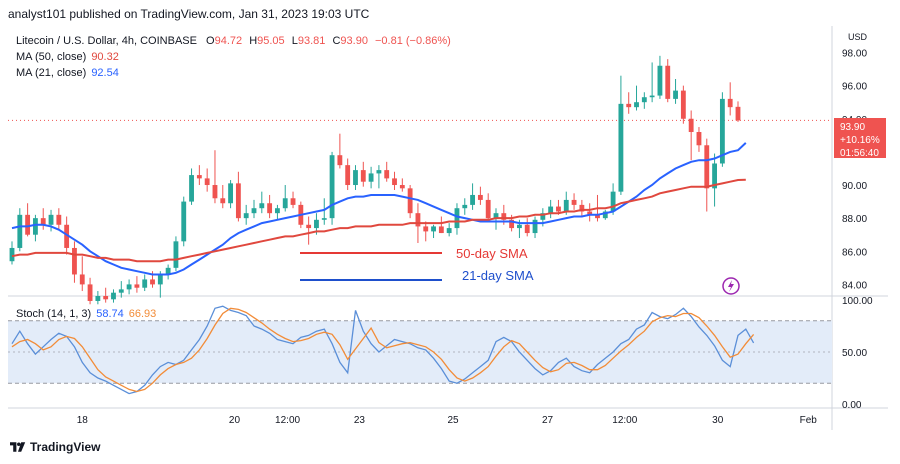 This screenshot has height=464, width=900. I want to click on legend-ma50: MA (50, close), so click(51, 57).